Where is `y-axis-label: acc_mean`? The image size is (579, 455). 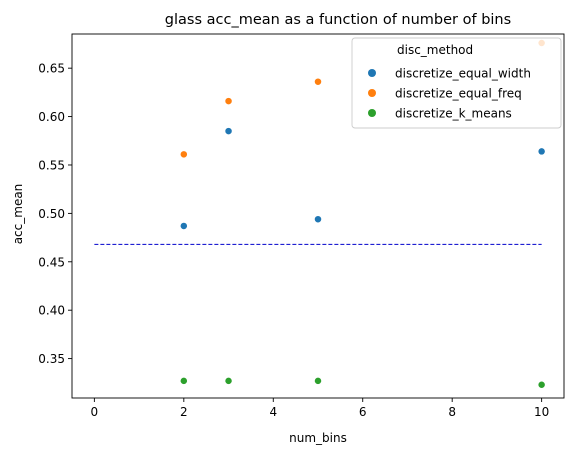 y-axis-label: acc_mean is located at coordinates (18, 214).